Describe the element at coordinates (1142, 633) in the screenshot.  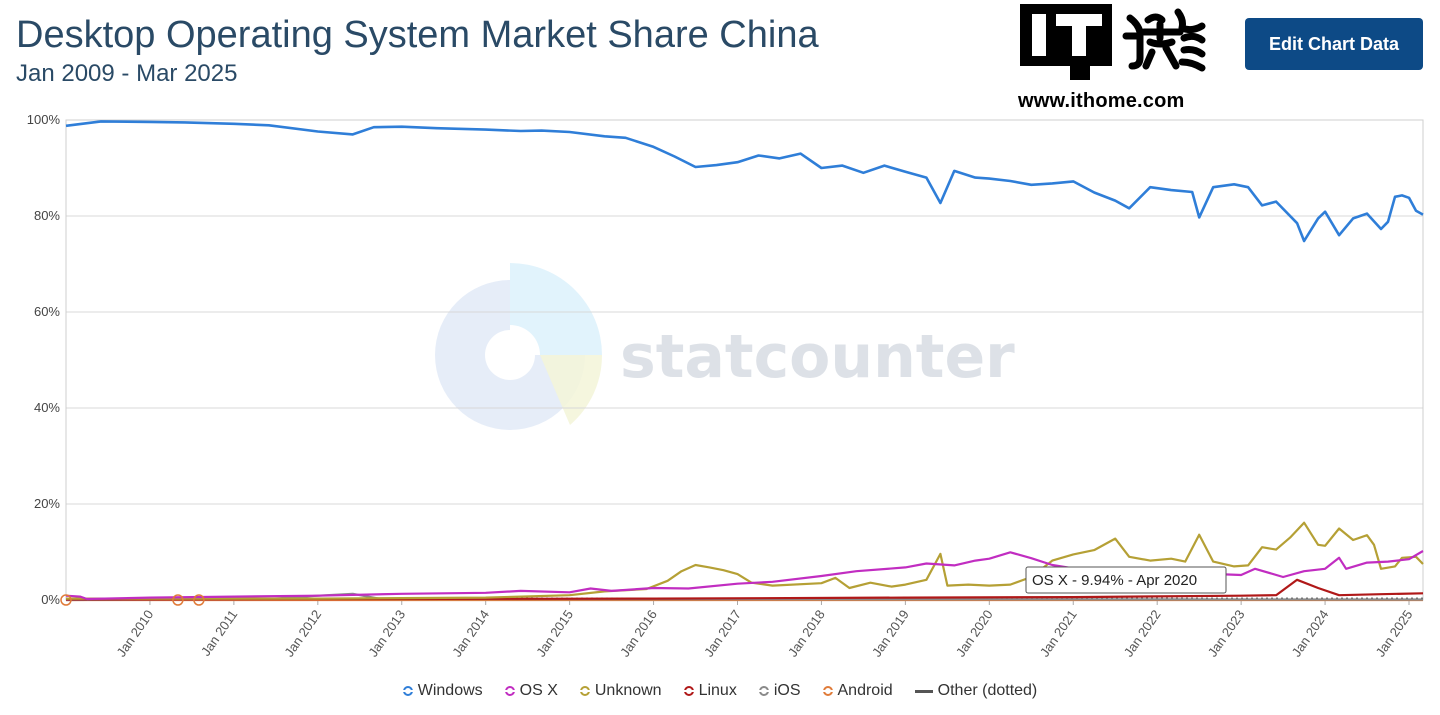
I see `x-tick-label: Jan 2022` at that location.